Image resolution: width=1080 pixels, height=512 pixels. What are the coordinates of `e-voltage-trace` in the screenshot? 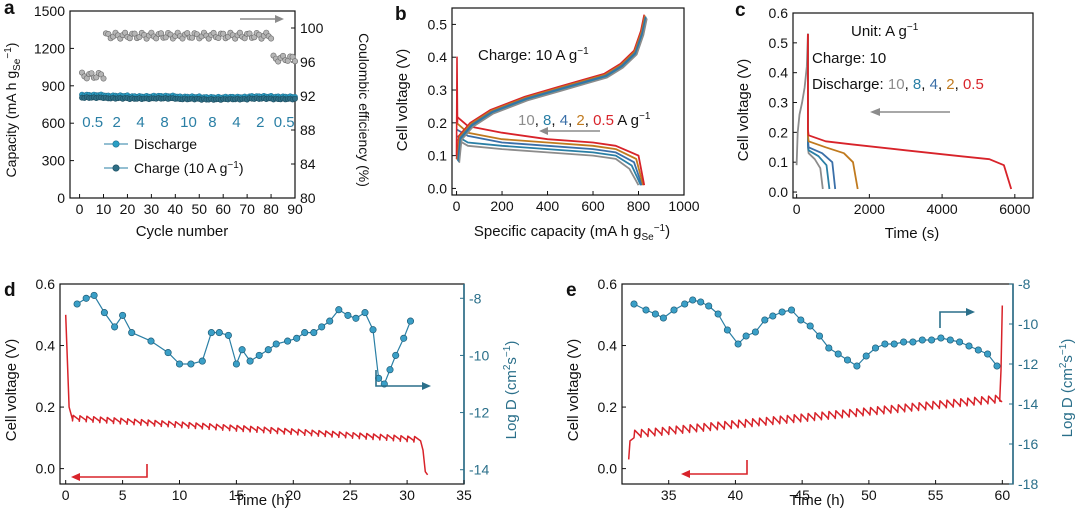 It's located at (815, 382).